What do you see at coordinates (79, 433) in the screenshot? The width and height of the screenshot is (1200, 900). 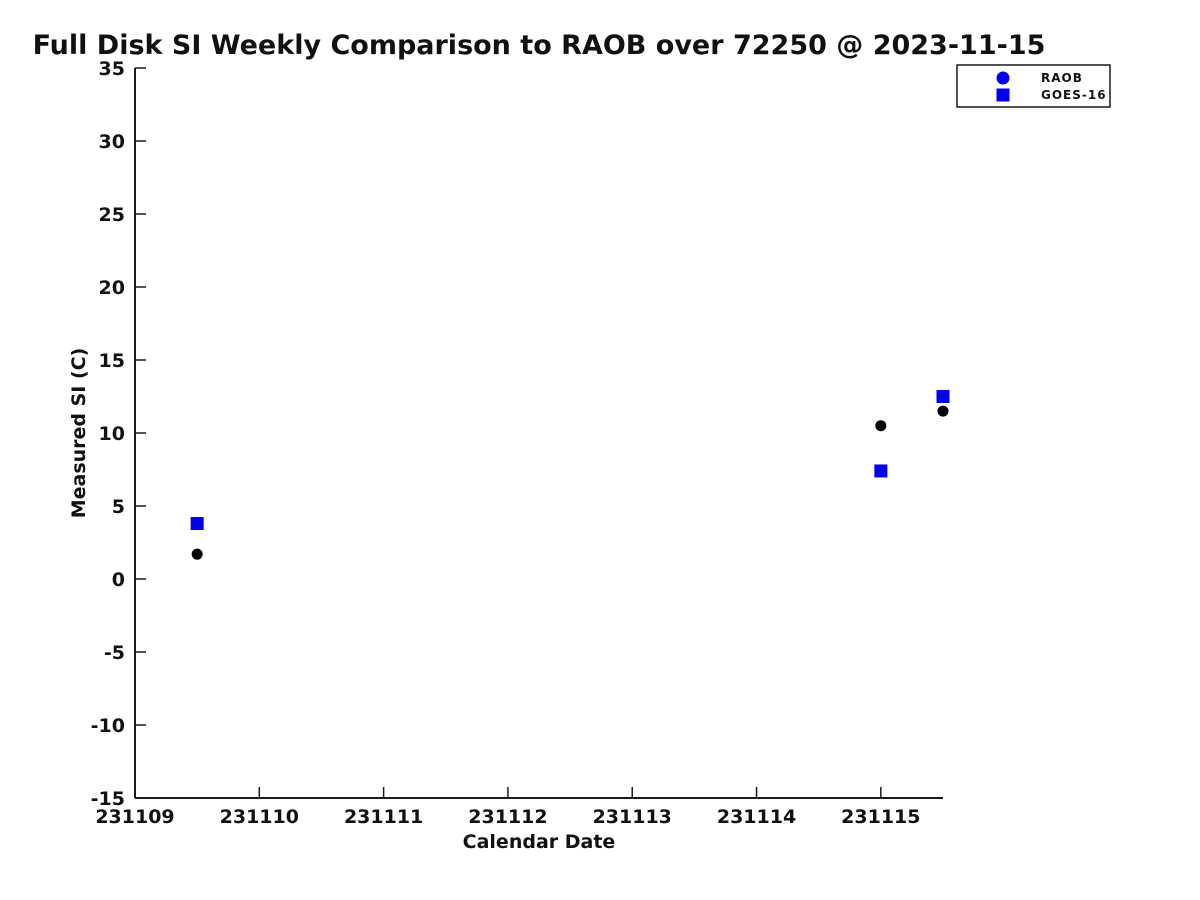 I see `y-axis-label: Measured SI (C)` at bounding box center [79, 433].